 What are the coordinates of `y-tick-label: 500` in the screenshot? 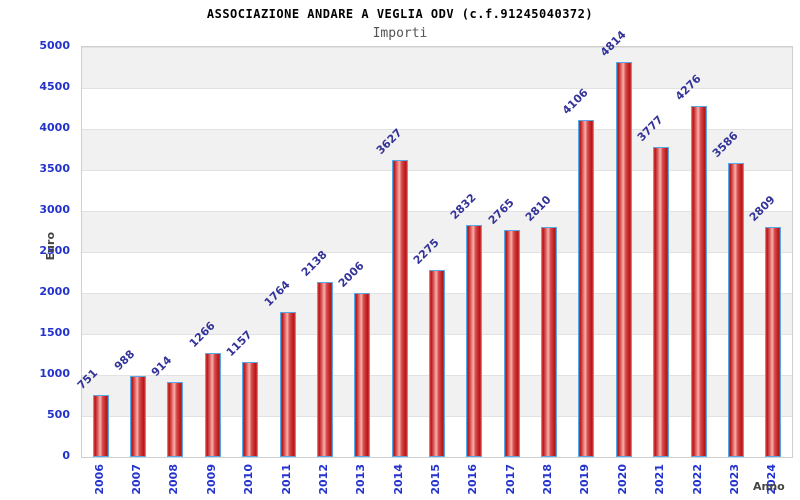 It's located at (58, 414).